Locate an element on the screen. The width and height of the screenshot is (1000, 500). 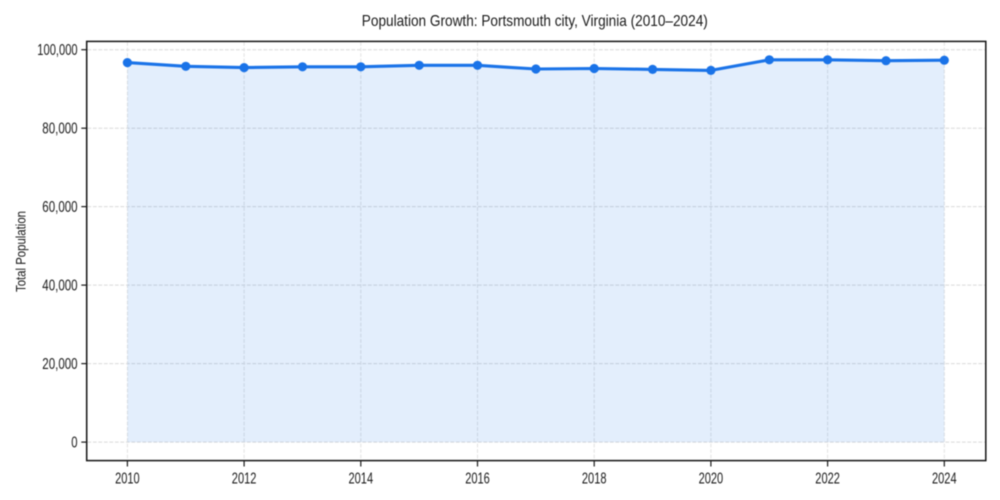
svg-text: 2014 is located at coordinates (361, 478).